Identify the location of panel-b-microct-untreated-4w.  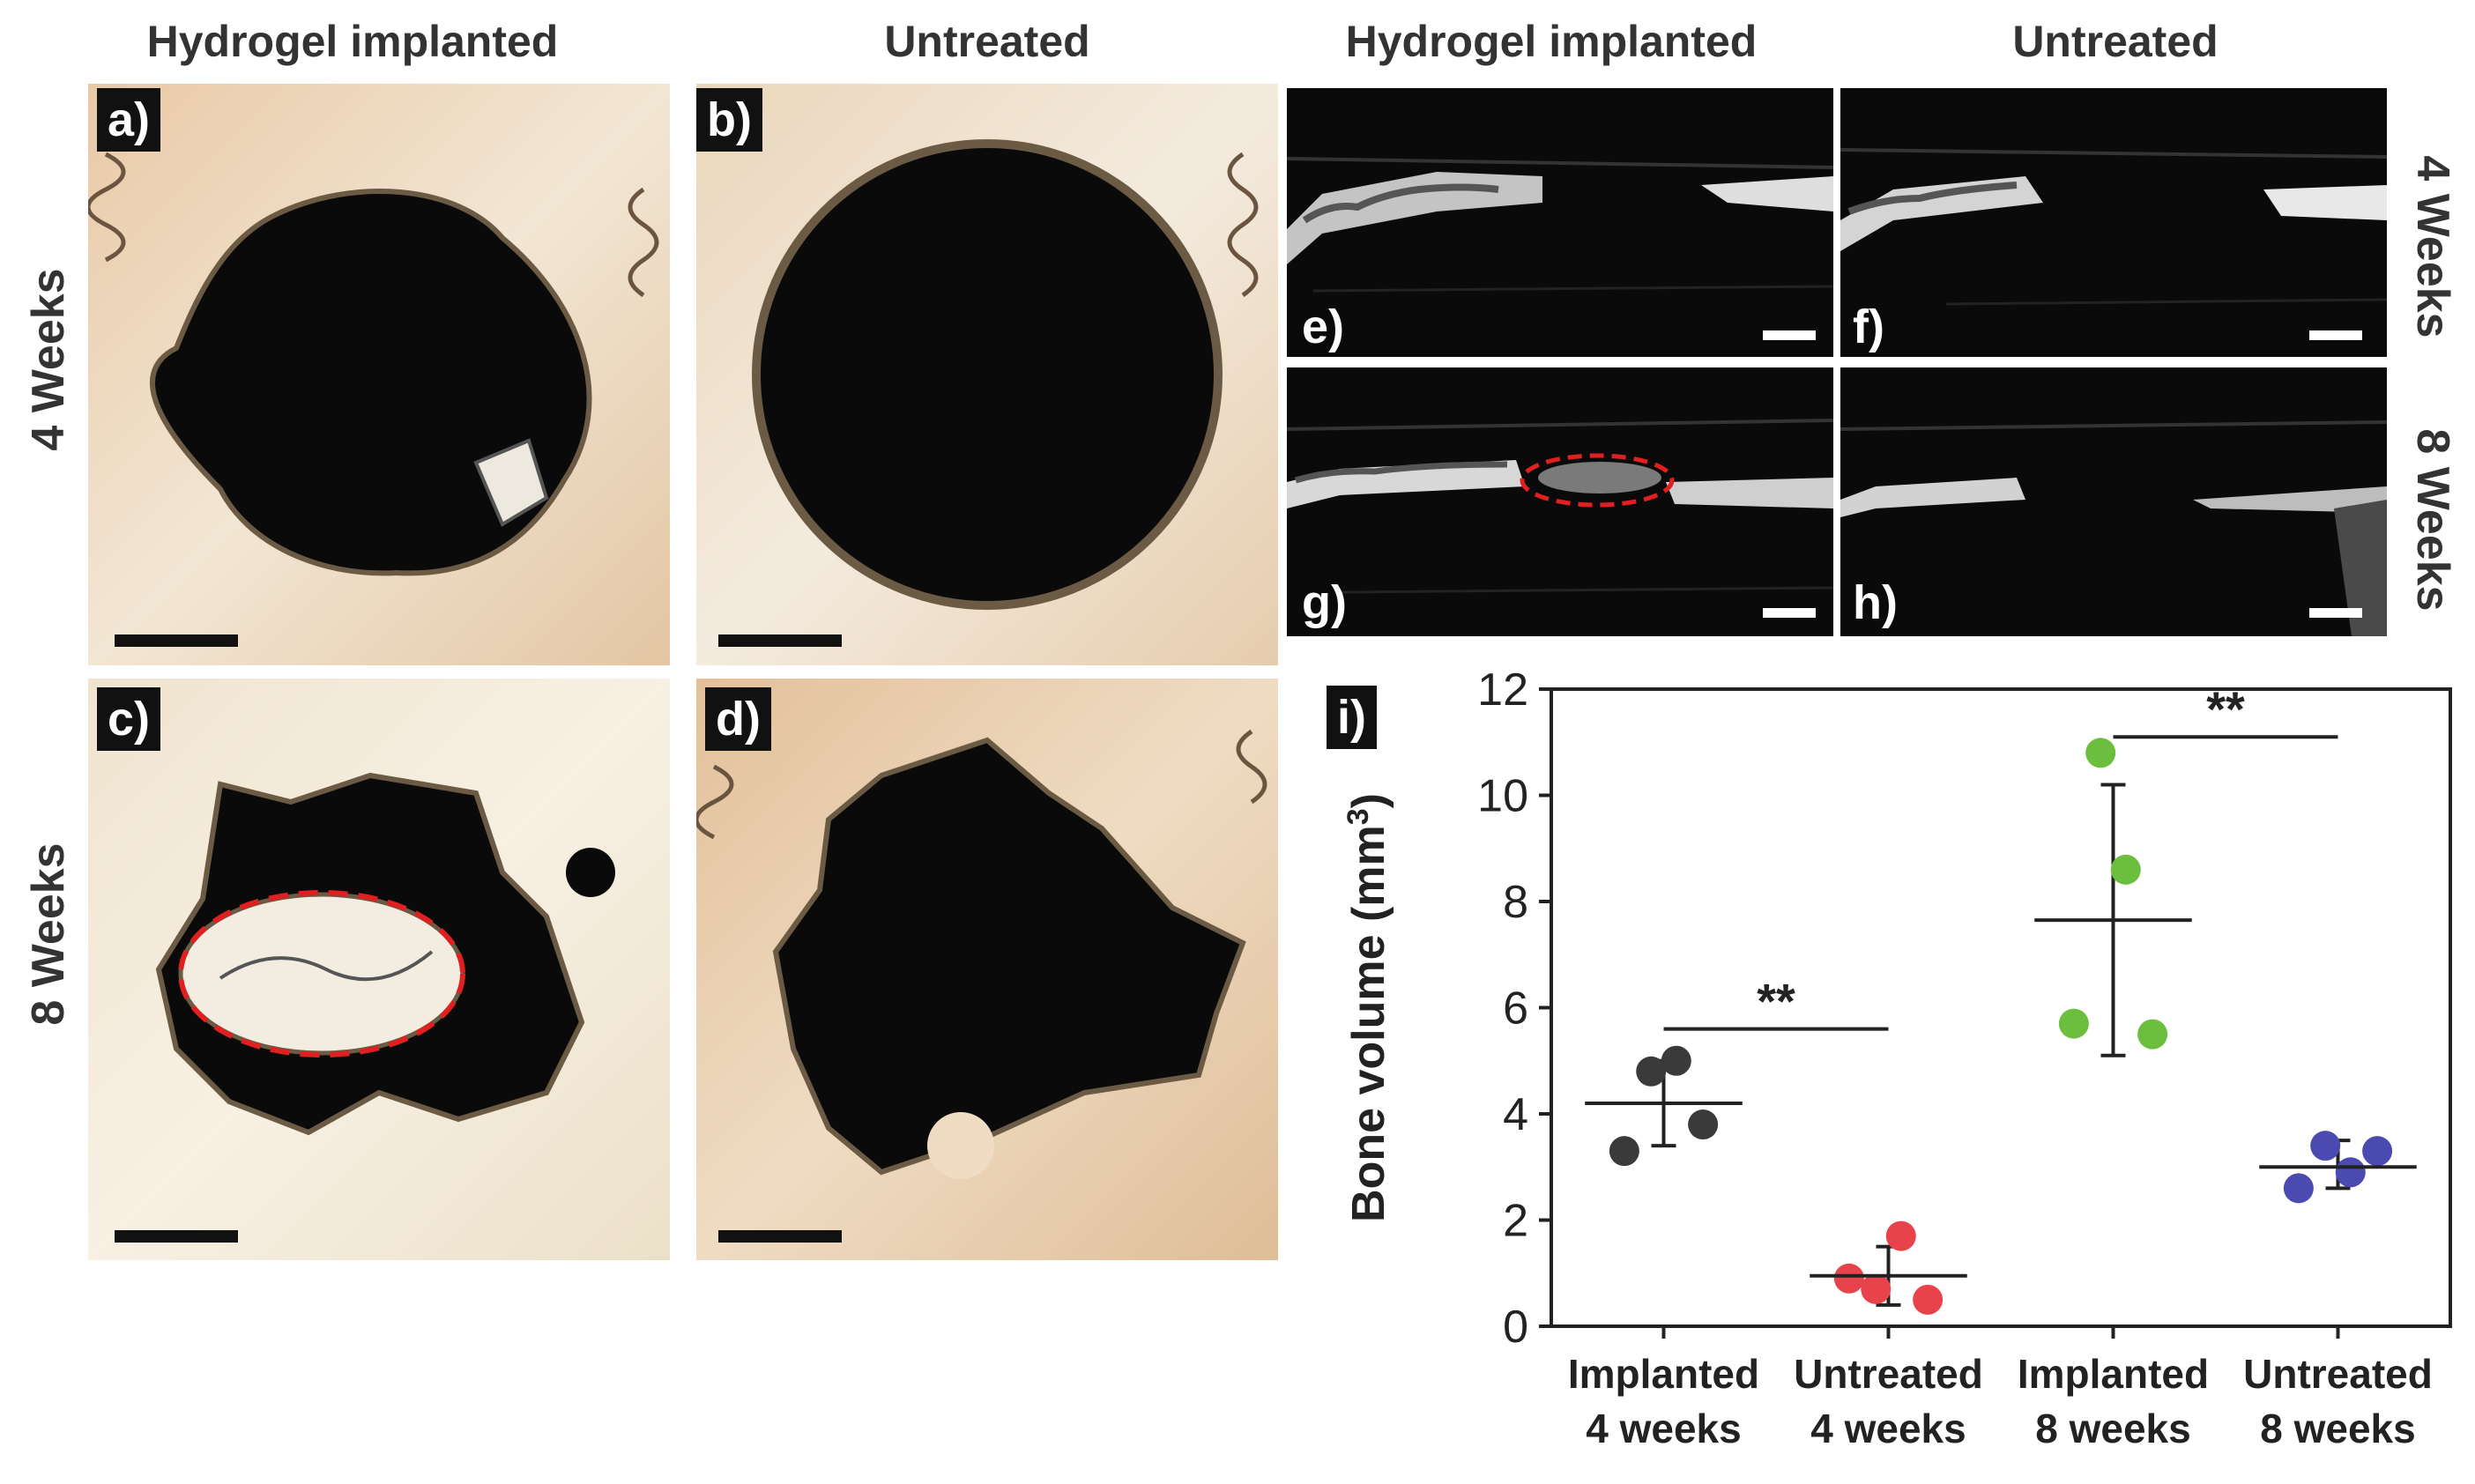
(987, 374).